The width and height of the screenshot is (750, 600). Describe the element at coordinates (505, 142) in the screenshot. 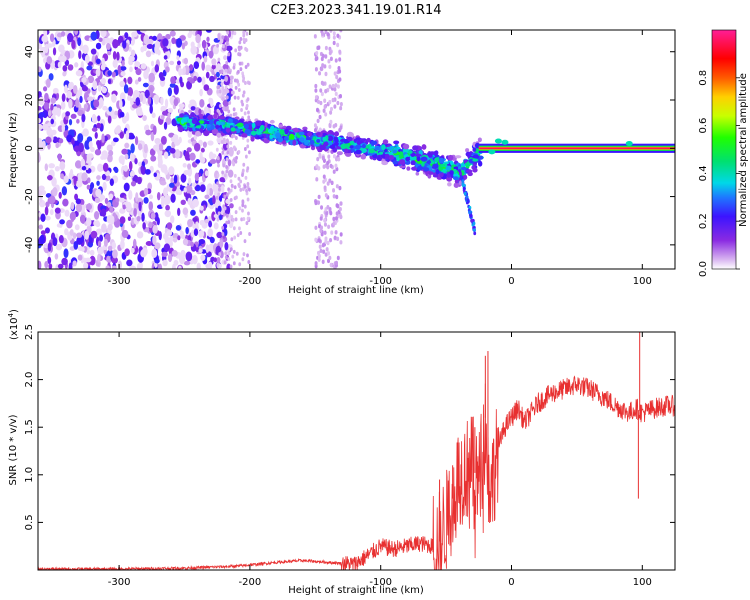

I see `carrier-blip` at that location.